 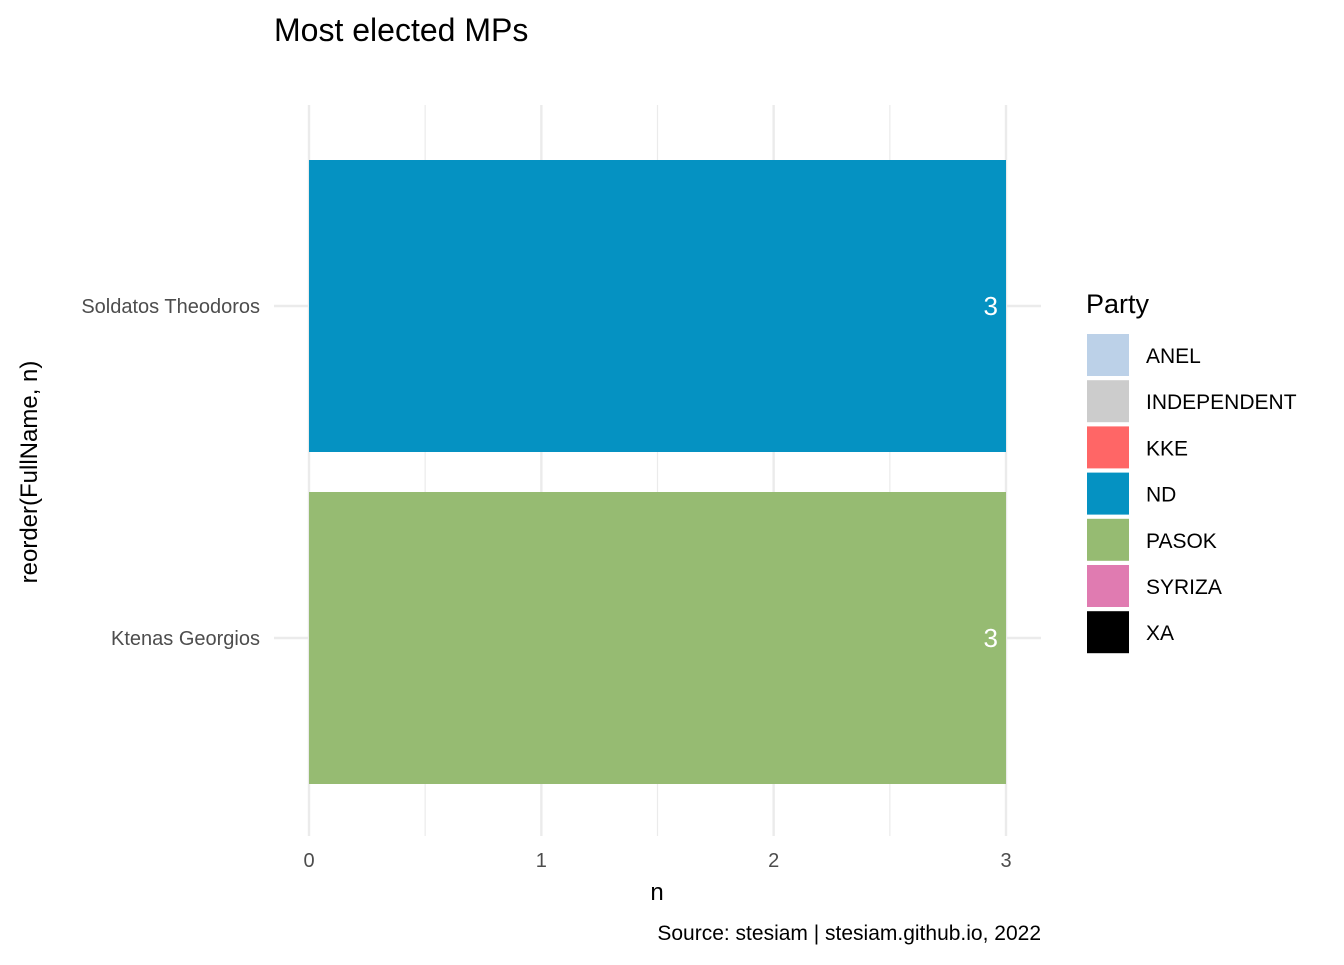 What do you see at coordinates (1192, 494) in the screenshot?
I see `legend-items: ANEL INDEPENDENT KKE ND PASOK SYRIZA XA` at bounding box center [1192, 494].